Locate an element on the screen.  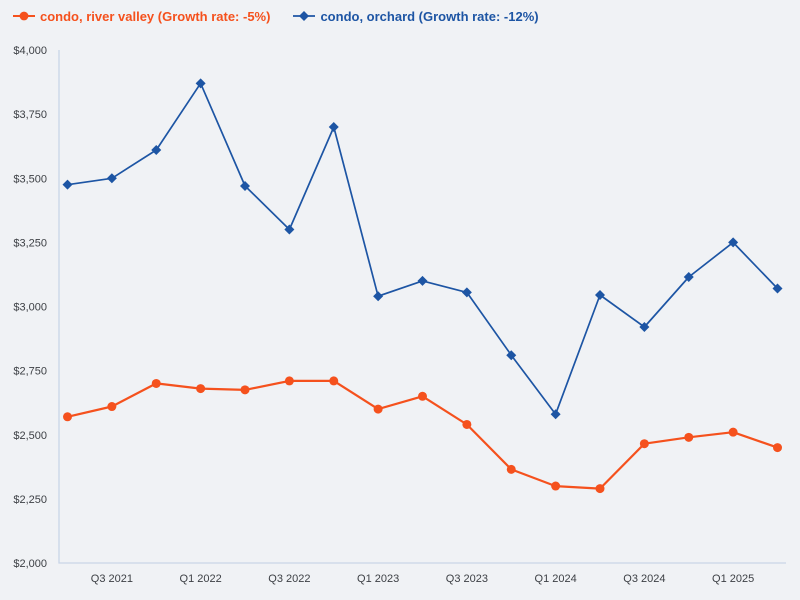
x-tick-label: Q3 2022 is located at coordinates (289, 579).